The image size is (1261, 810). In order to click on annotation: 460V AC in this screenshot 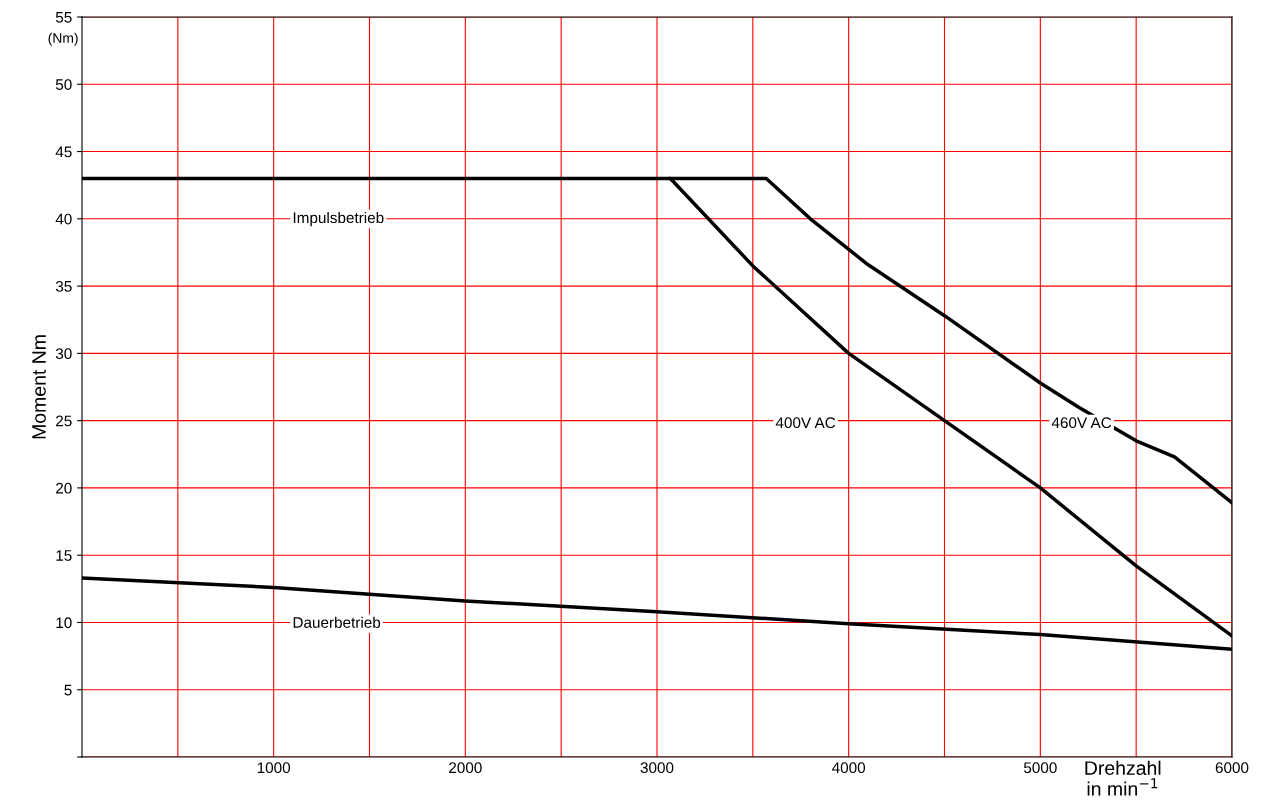, I will do `click(1081, 423)`.